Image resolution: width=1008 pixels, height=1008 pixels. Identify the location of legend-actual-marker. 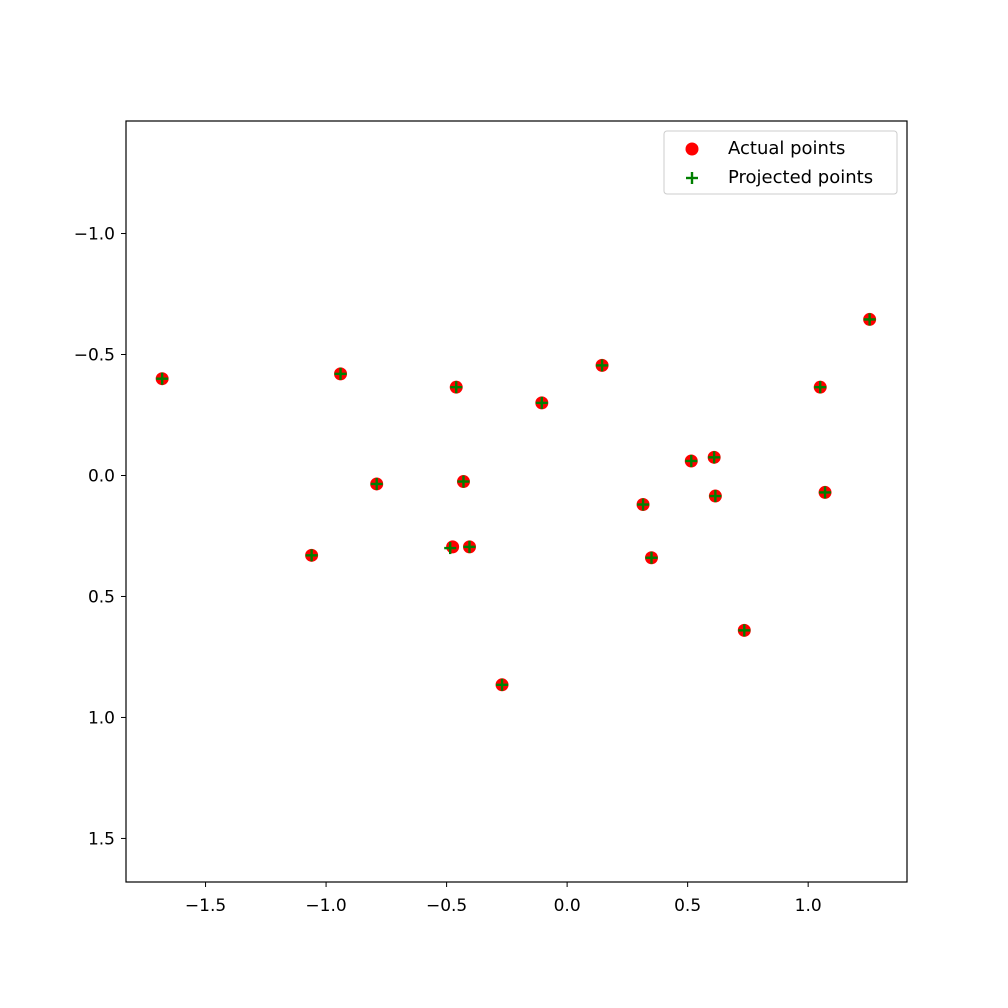
(692, 149).